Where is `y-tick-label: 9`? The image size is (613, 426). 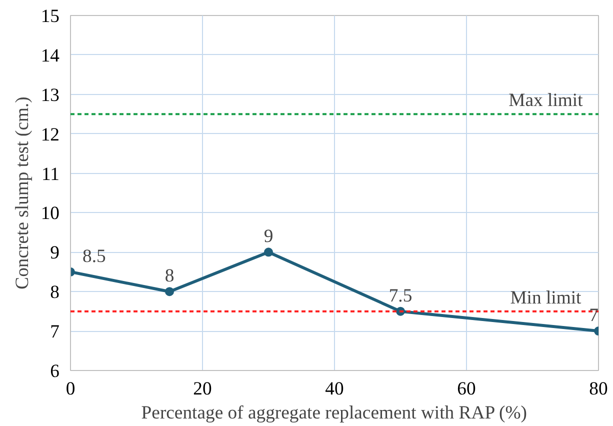 y-tick-label: 9 is located at coordinates (55, 253).